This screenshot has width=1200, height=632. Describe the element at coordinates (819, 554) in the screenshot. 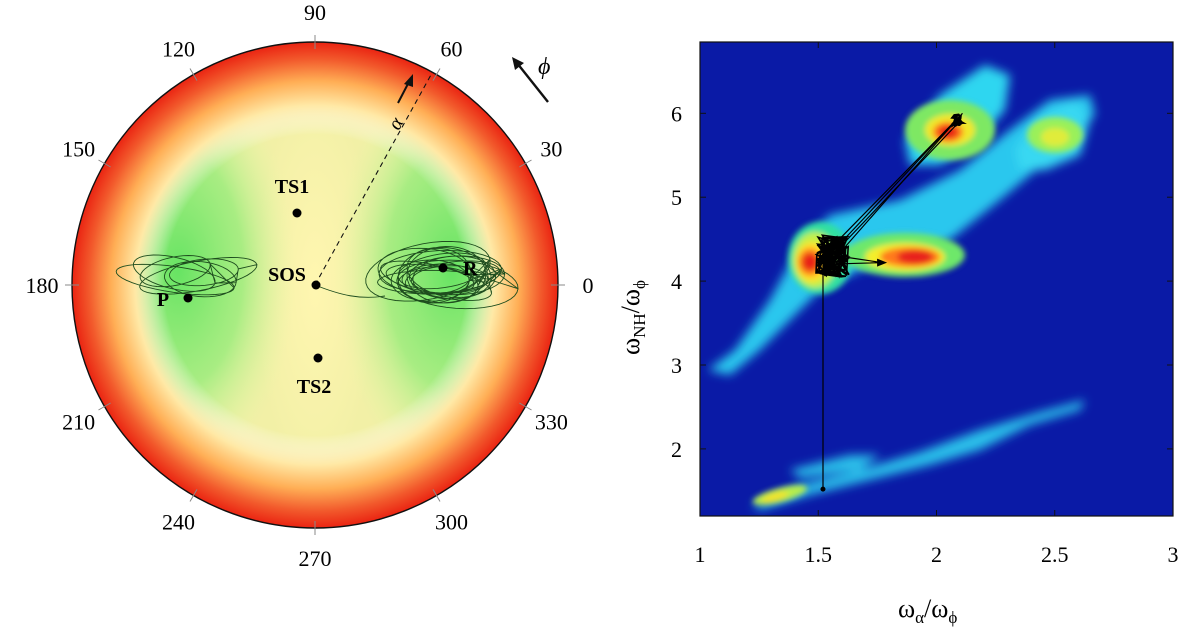

I see `x-tick-label-1.5: 1.5` at that location.